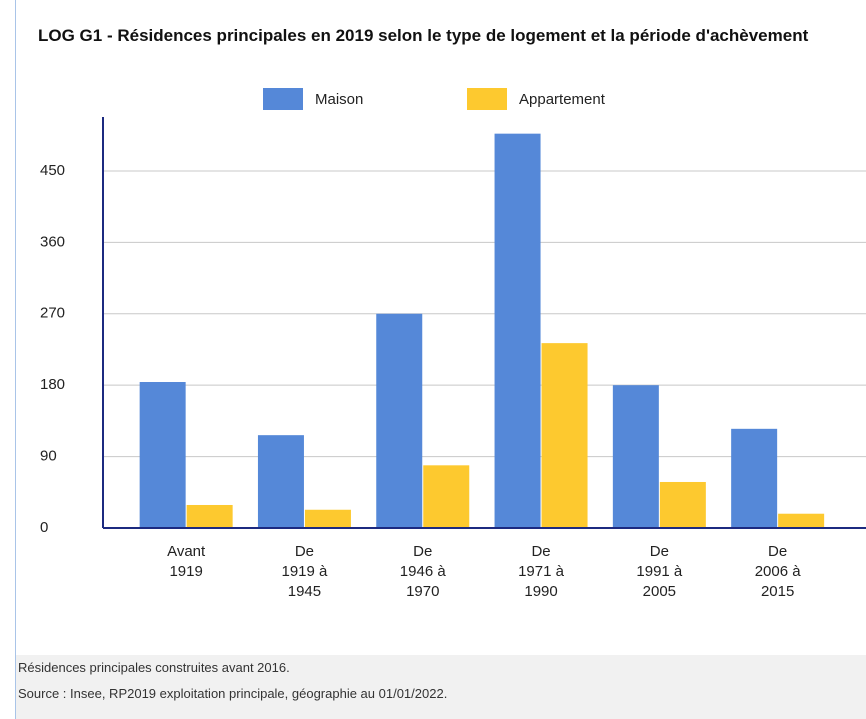 The width and height of the screenshot is (866, 719). I want to click on y-tick-label: 180, so click(52, 384).